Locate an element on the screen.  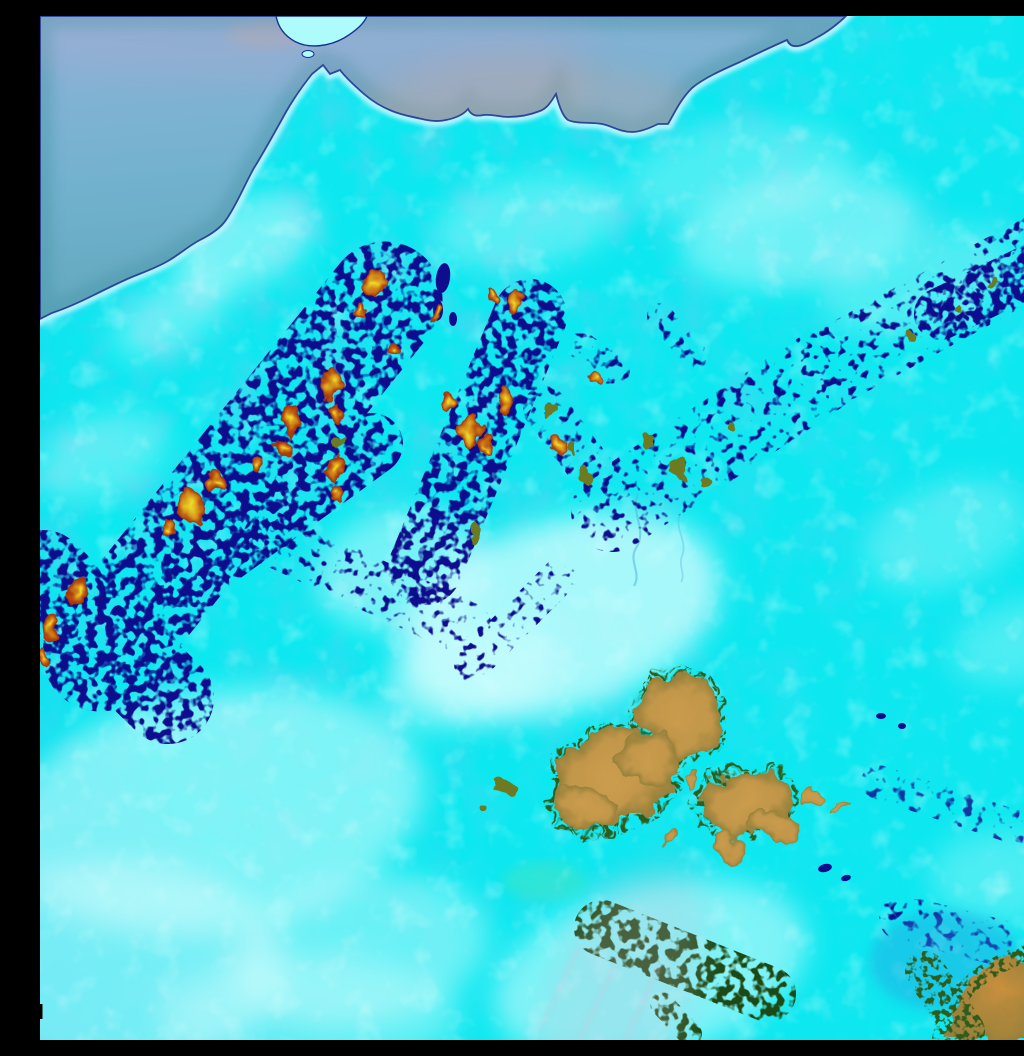
tundra-massifs is located at coordinates (661, 764).